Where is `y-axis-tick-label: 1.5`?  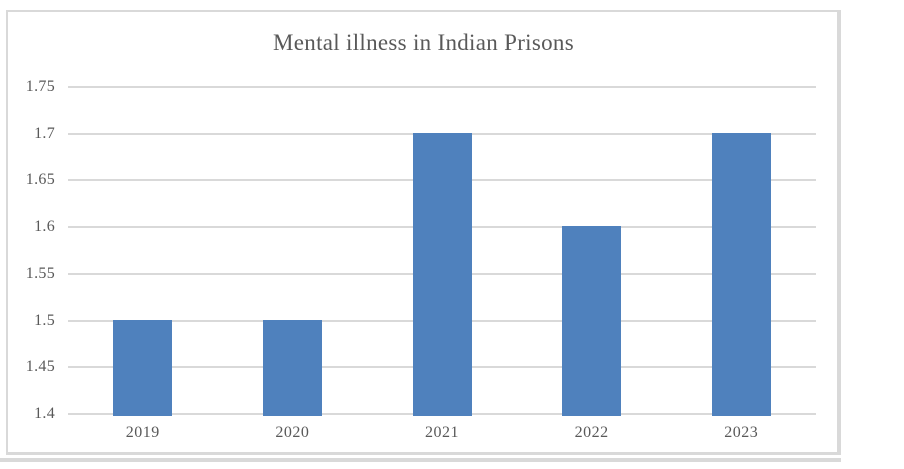
y-axis-tick-label: 1.5 is located at coordinates (44, 320).